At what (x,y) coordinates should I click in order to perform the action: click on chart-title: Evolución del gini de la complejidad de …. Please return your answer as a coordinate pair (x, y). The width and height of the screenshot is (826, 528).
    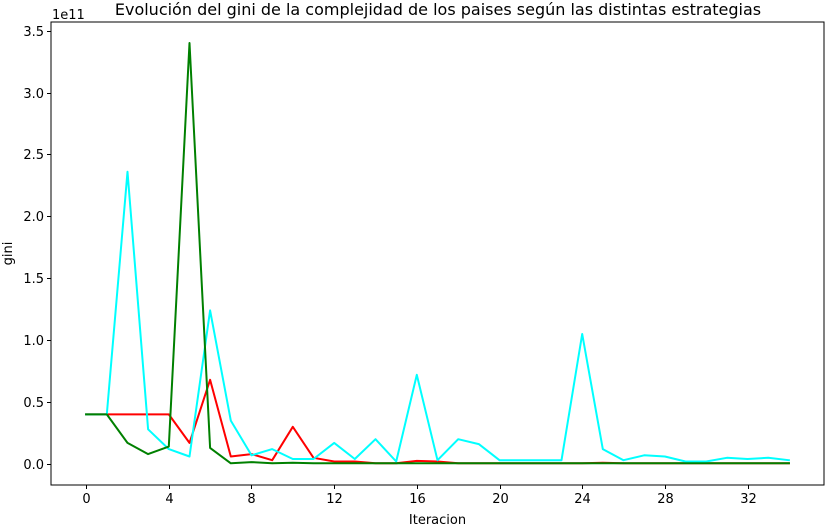
    Looking at the image, I should click on (438, 9).